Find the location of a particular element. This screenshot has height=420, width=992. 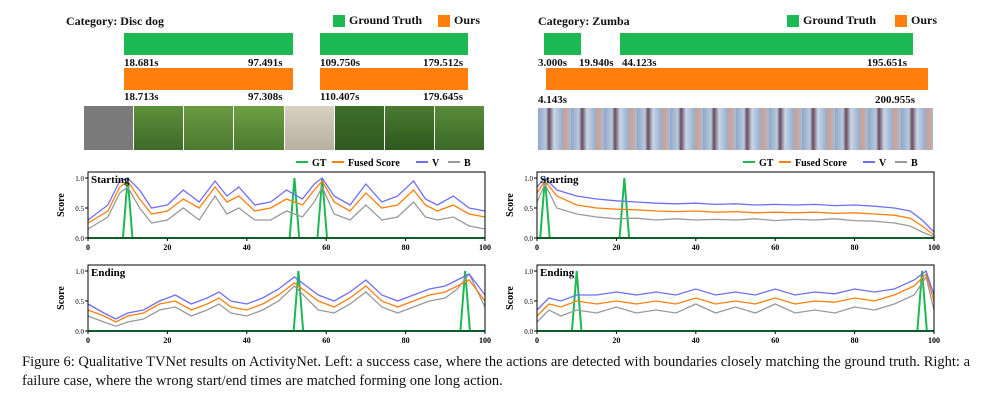

left-gt-end-1: 97.491s is located at coordinates (265, 63).